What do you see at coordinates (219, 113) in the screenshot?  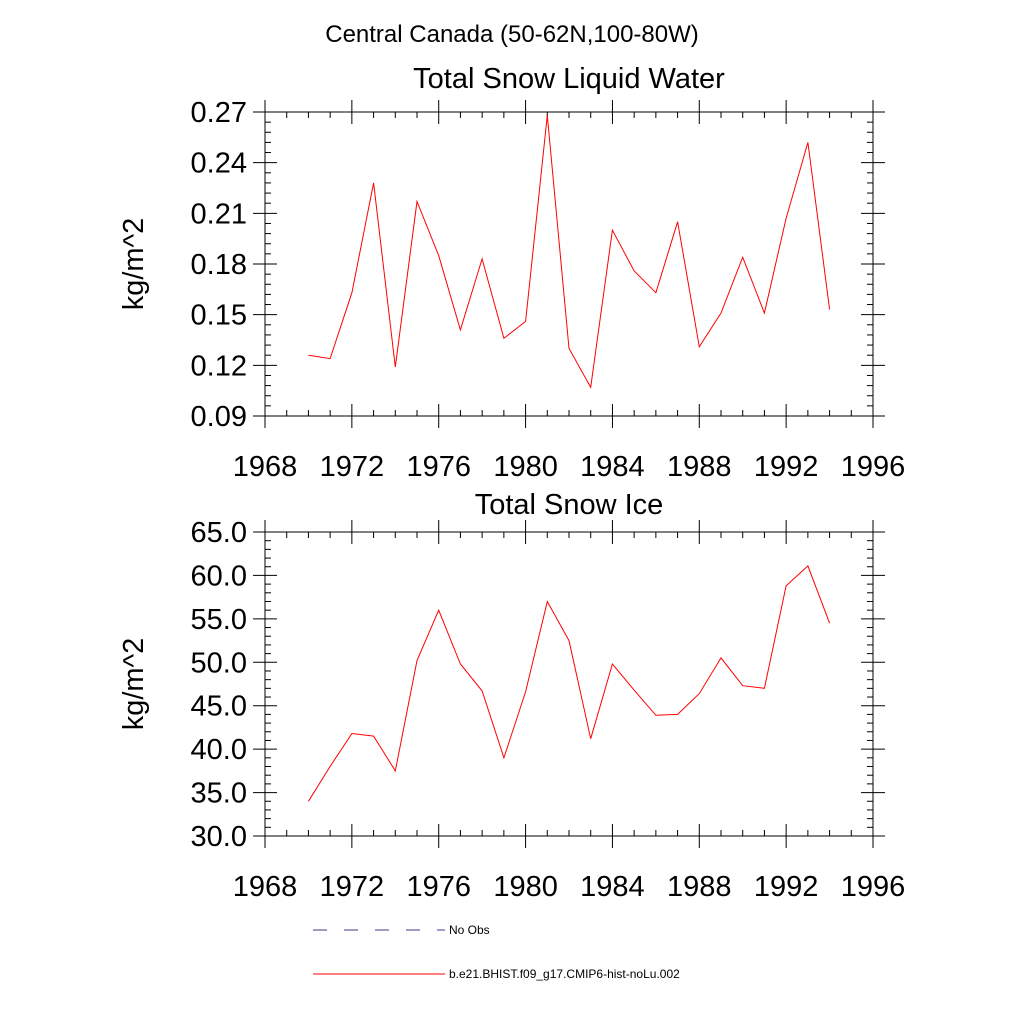 I see `y-tick-label: 0.27` at bounding box center [219, 113].